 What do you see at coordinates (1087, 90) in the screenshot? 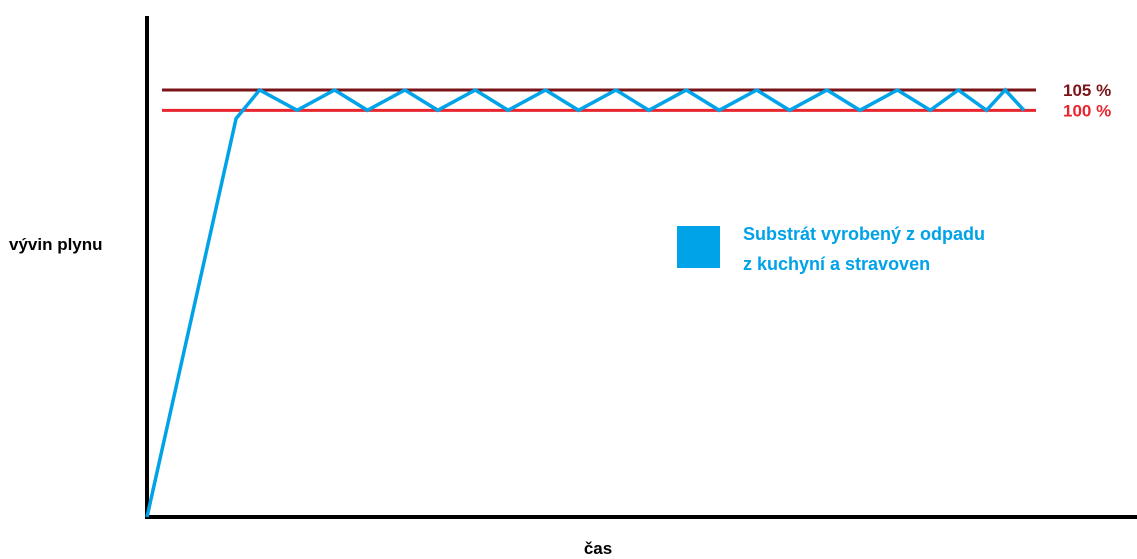
I see `reference-label-105: 105 %` at bounding box center [1087, 90].